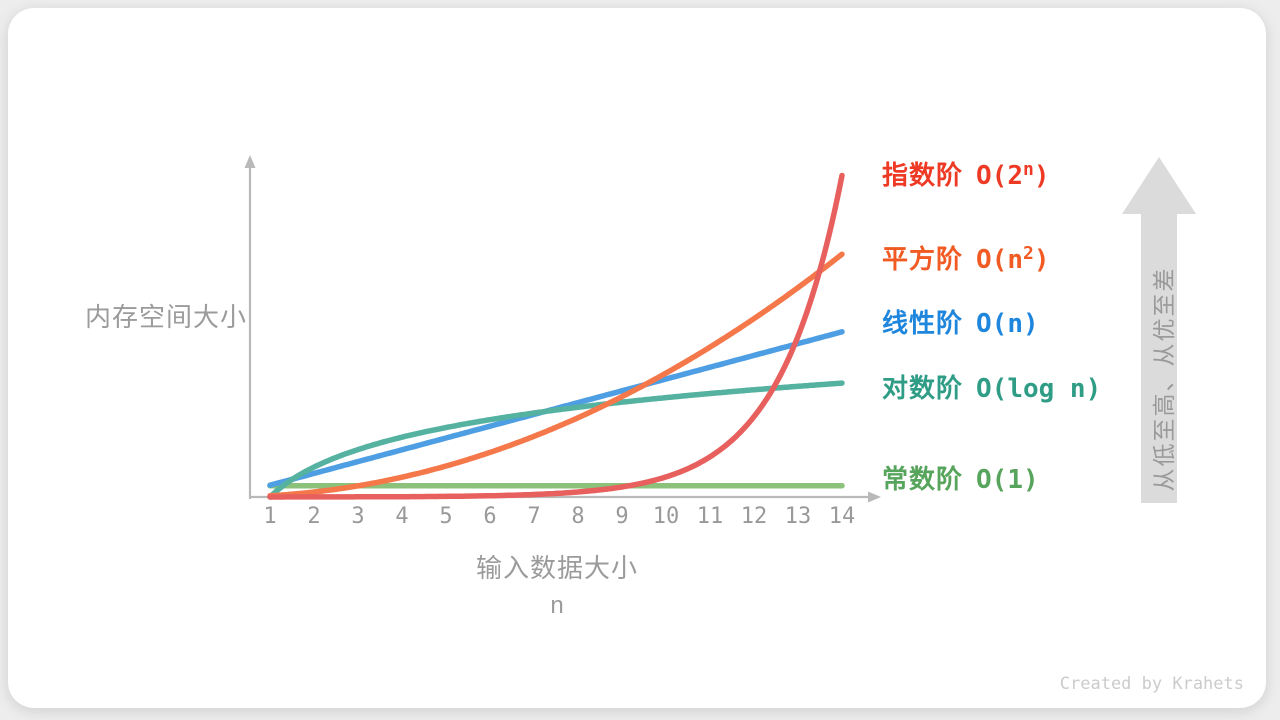  What do you see at coordinates (556, 568) in the screenshot?
I see `x-axis-label: 输入数据大小` at bounding box center [556, 568].